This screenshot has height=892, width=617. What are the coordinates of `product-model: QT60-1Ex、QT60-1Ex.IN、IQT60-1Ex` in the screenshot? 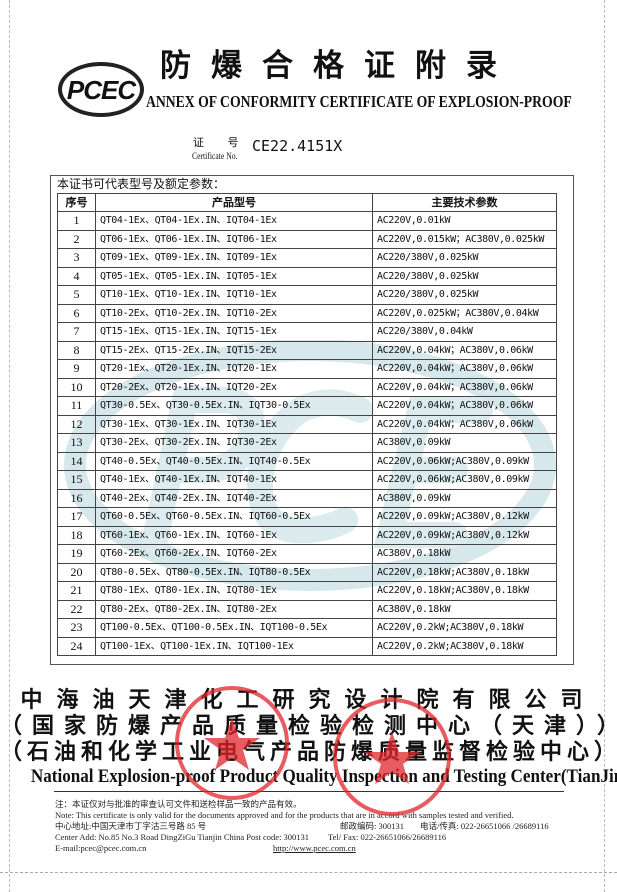 It's located at (234, 535).